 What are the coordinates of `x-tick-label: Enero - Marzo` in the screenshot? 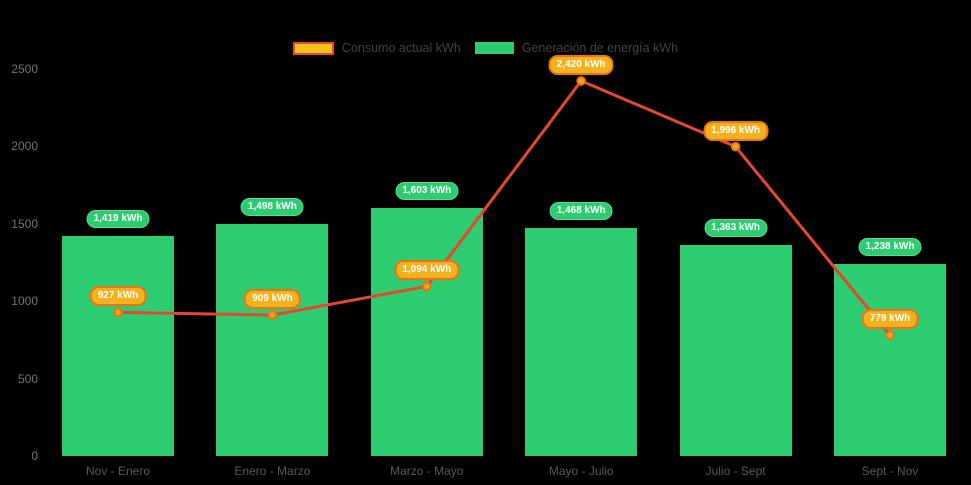 It's located at (272, 471).